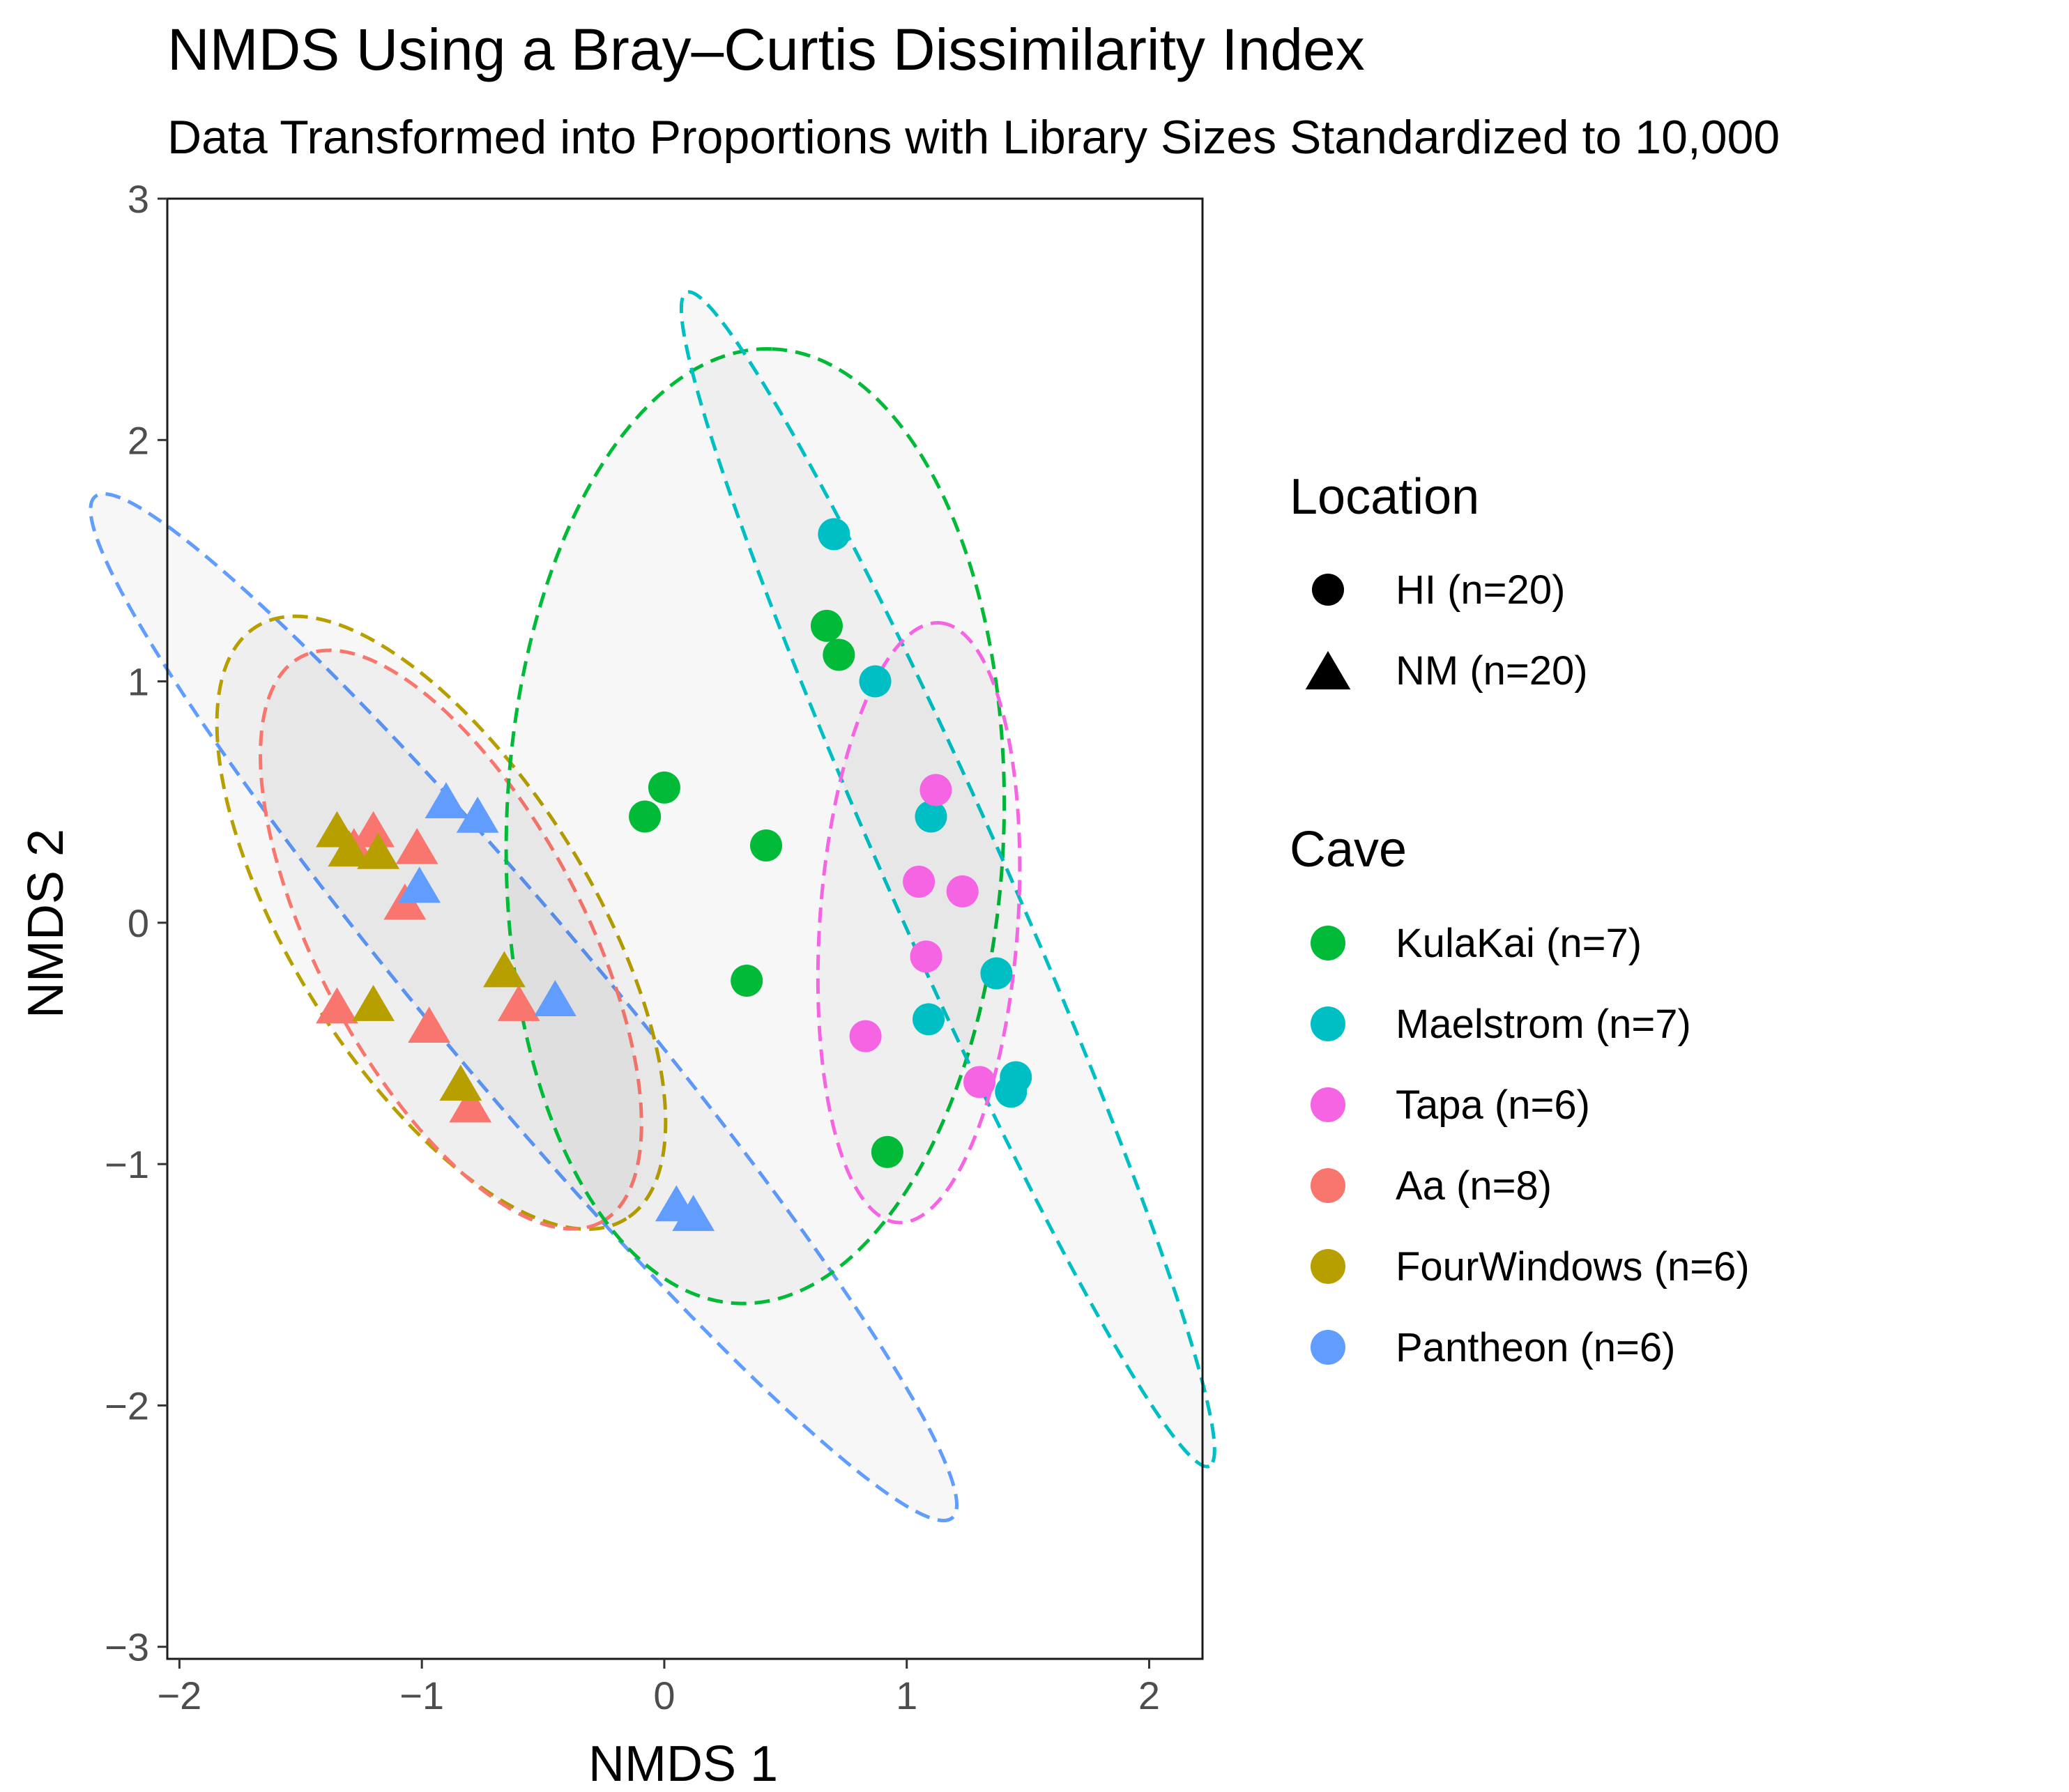  I want to click on legend-cave-title: Cave, so click(1348, 850).